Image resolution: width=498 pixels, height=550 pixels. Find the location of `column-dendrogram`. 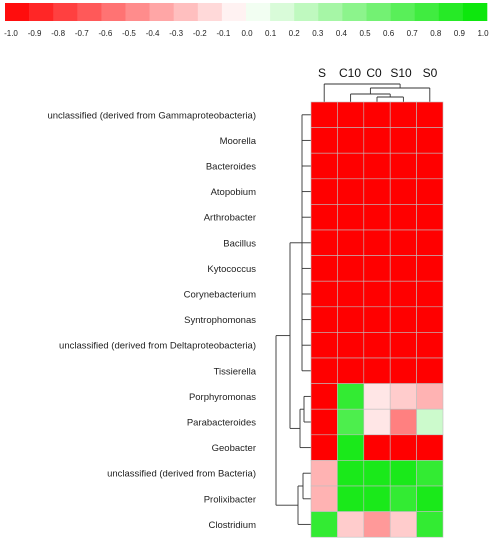

column-dendrogram is located at coordinates (377, 92).